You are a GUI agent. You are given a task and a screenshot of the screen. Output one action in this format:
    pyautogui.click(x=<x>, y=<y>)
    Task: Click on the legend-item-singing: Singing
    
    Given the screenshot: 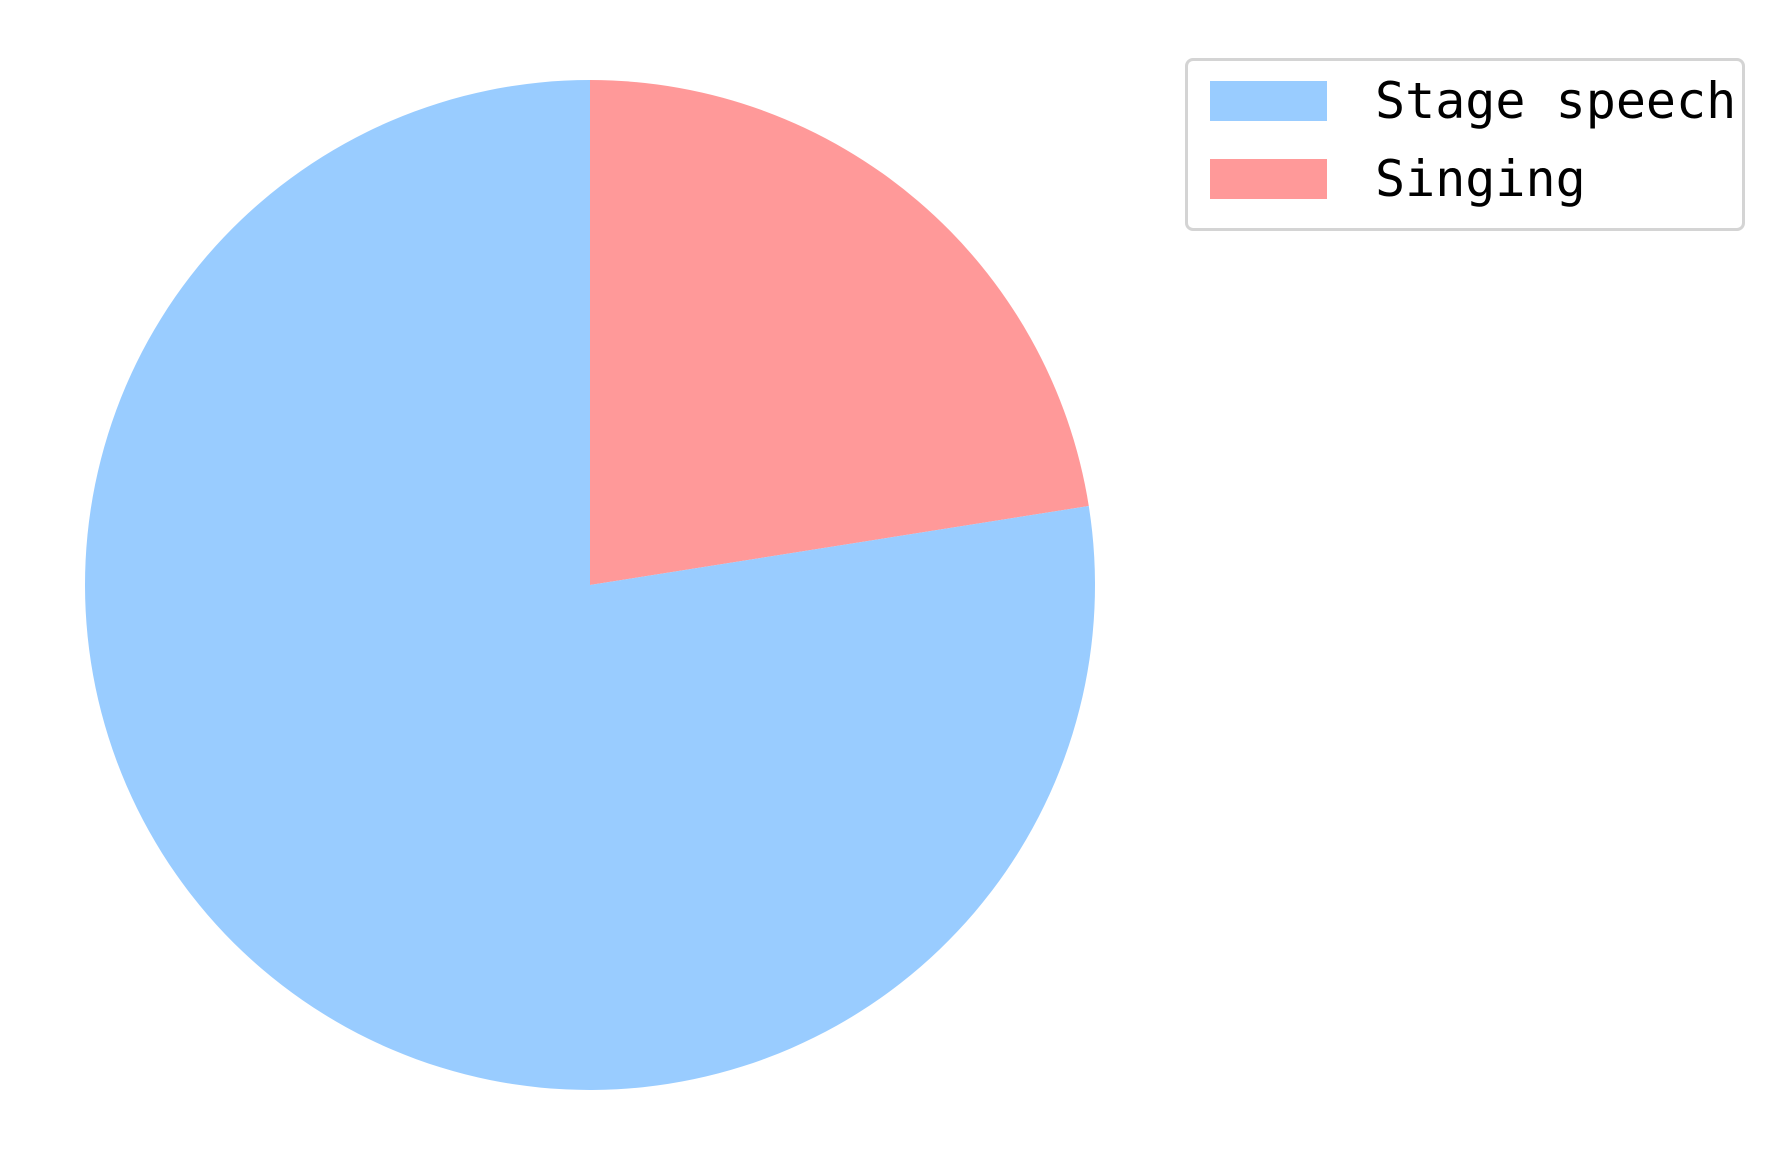 What is the action you would take?
    pyautogui.click(x=1398, y=179)
    